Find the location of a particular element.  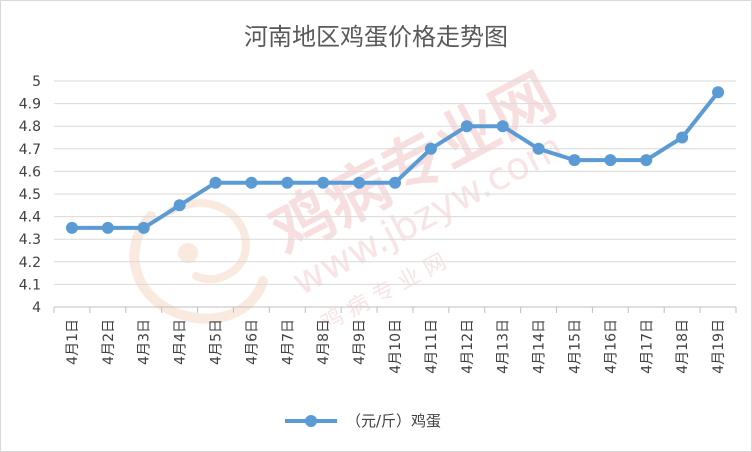

y-tick-label: 4.2 is located at coordinates (30, 263).